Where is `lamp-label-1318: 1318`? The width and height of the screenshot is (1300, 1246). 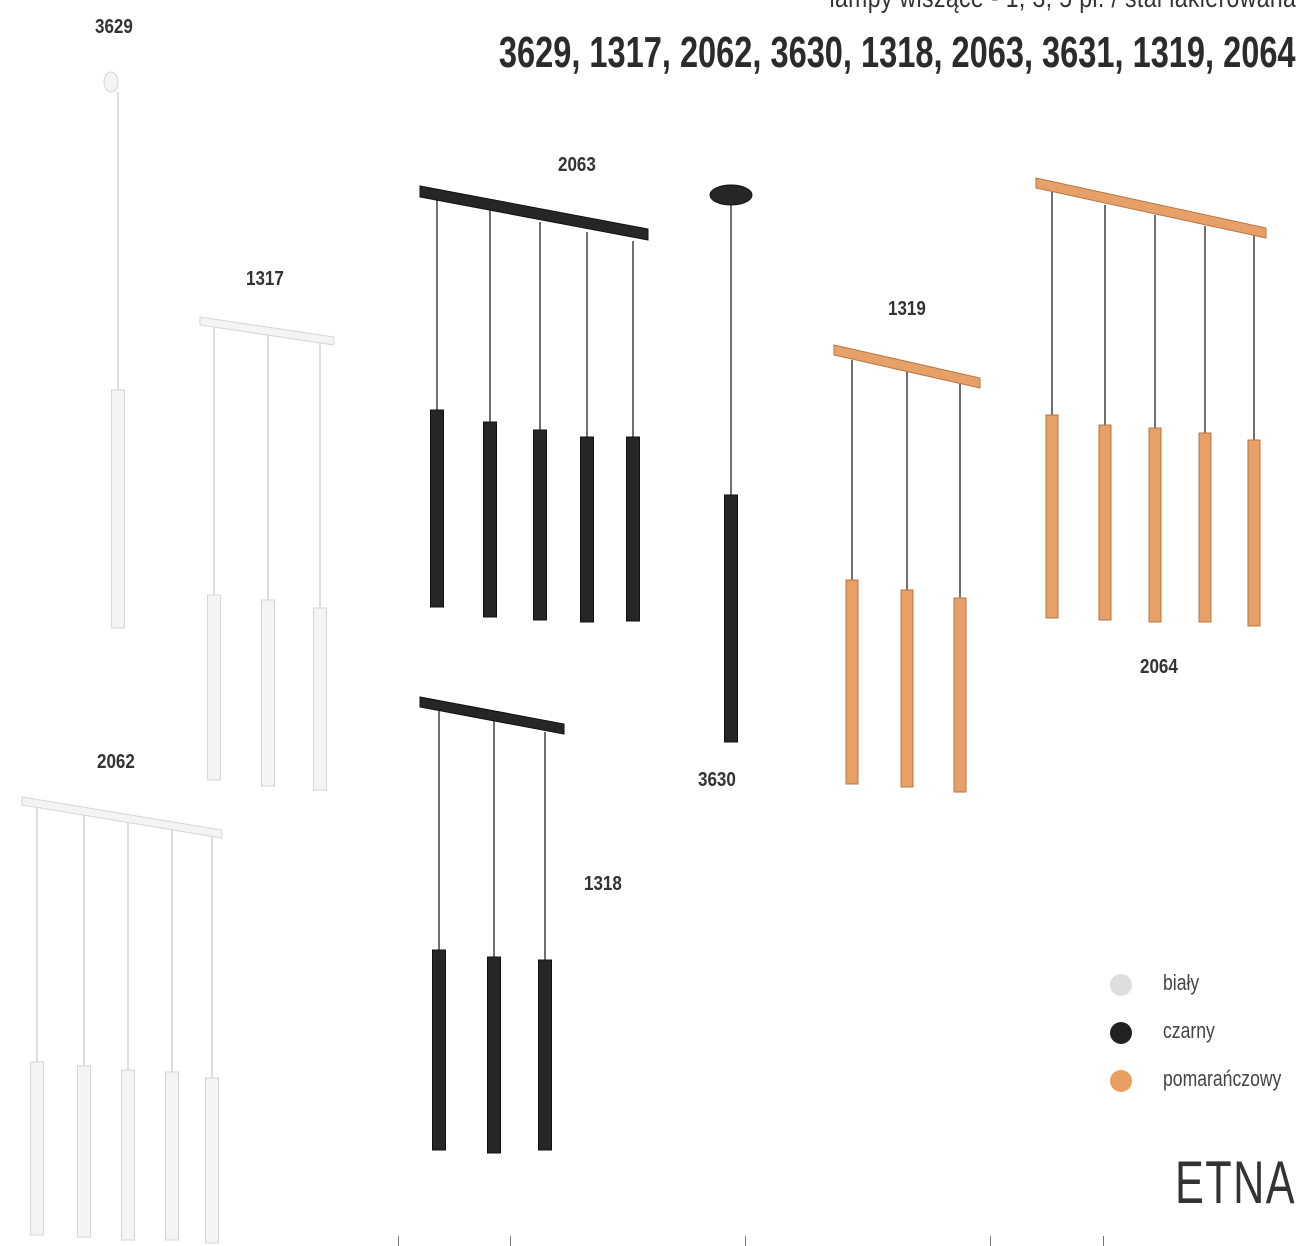
lamp-label-1318: 1318 is located at coordinates (603, 884).